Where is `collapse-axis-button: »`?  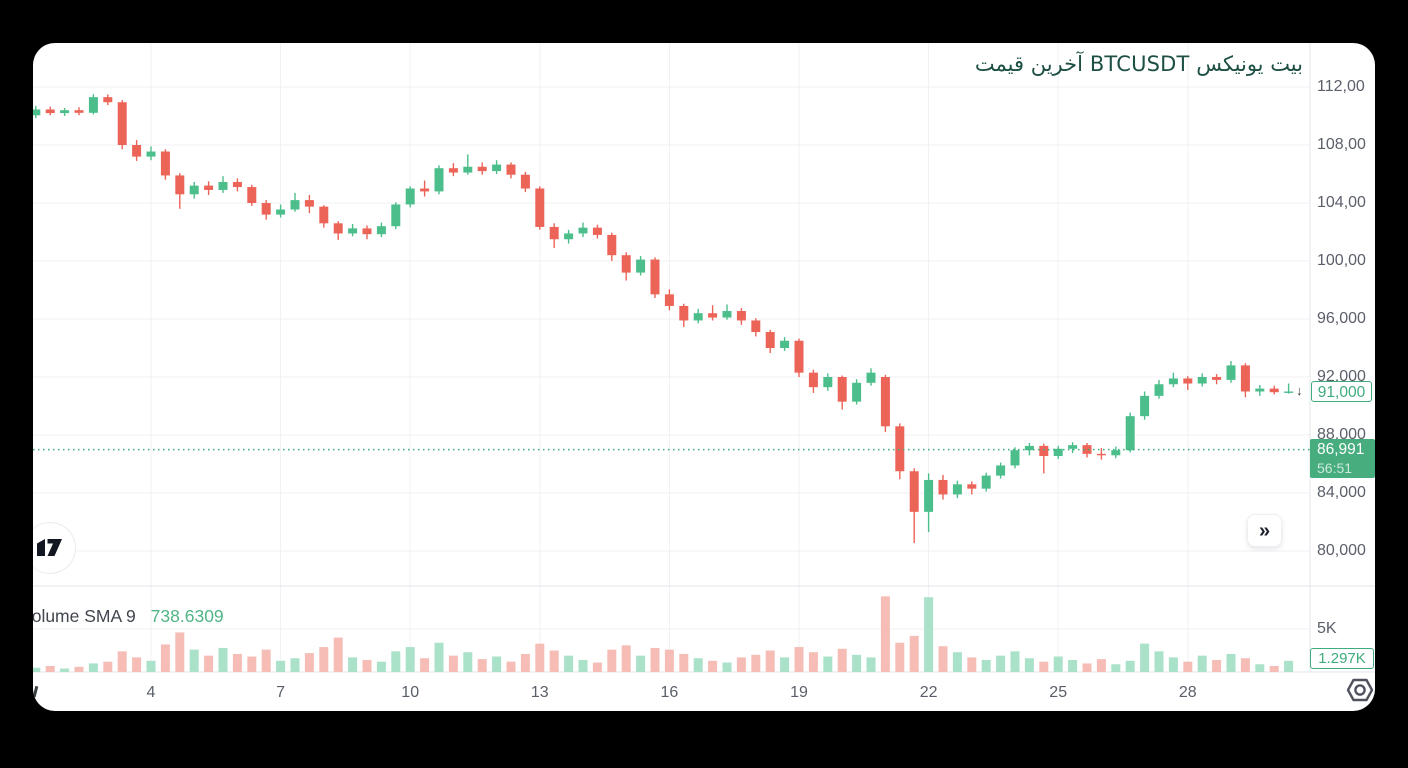
collapse-axis-button: » is located at coordinates (1264, 530).